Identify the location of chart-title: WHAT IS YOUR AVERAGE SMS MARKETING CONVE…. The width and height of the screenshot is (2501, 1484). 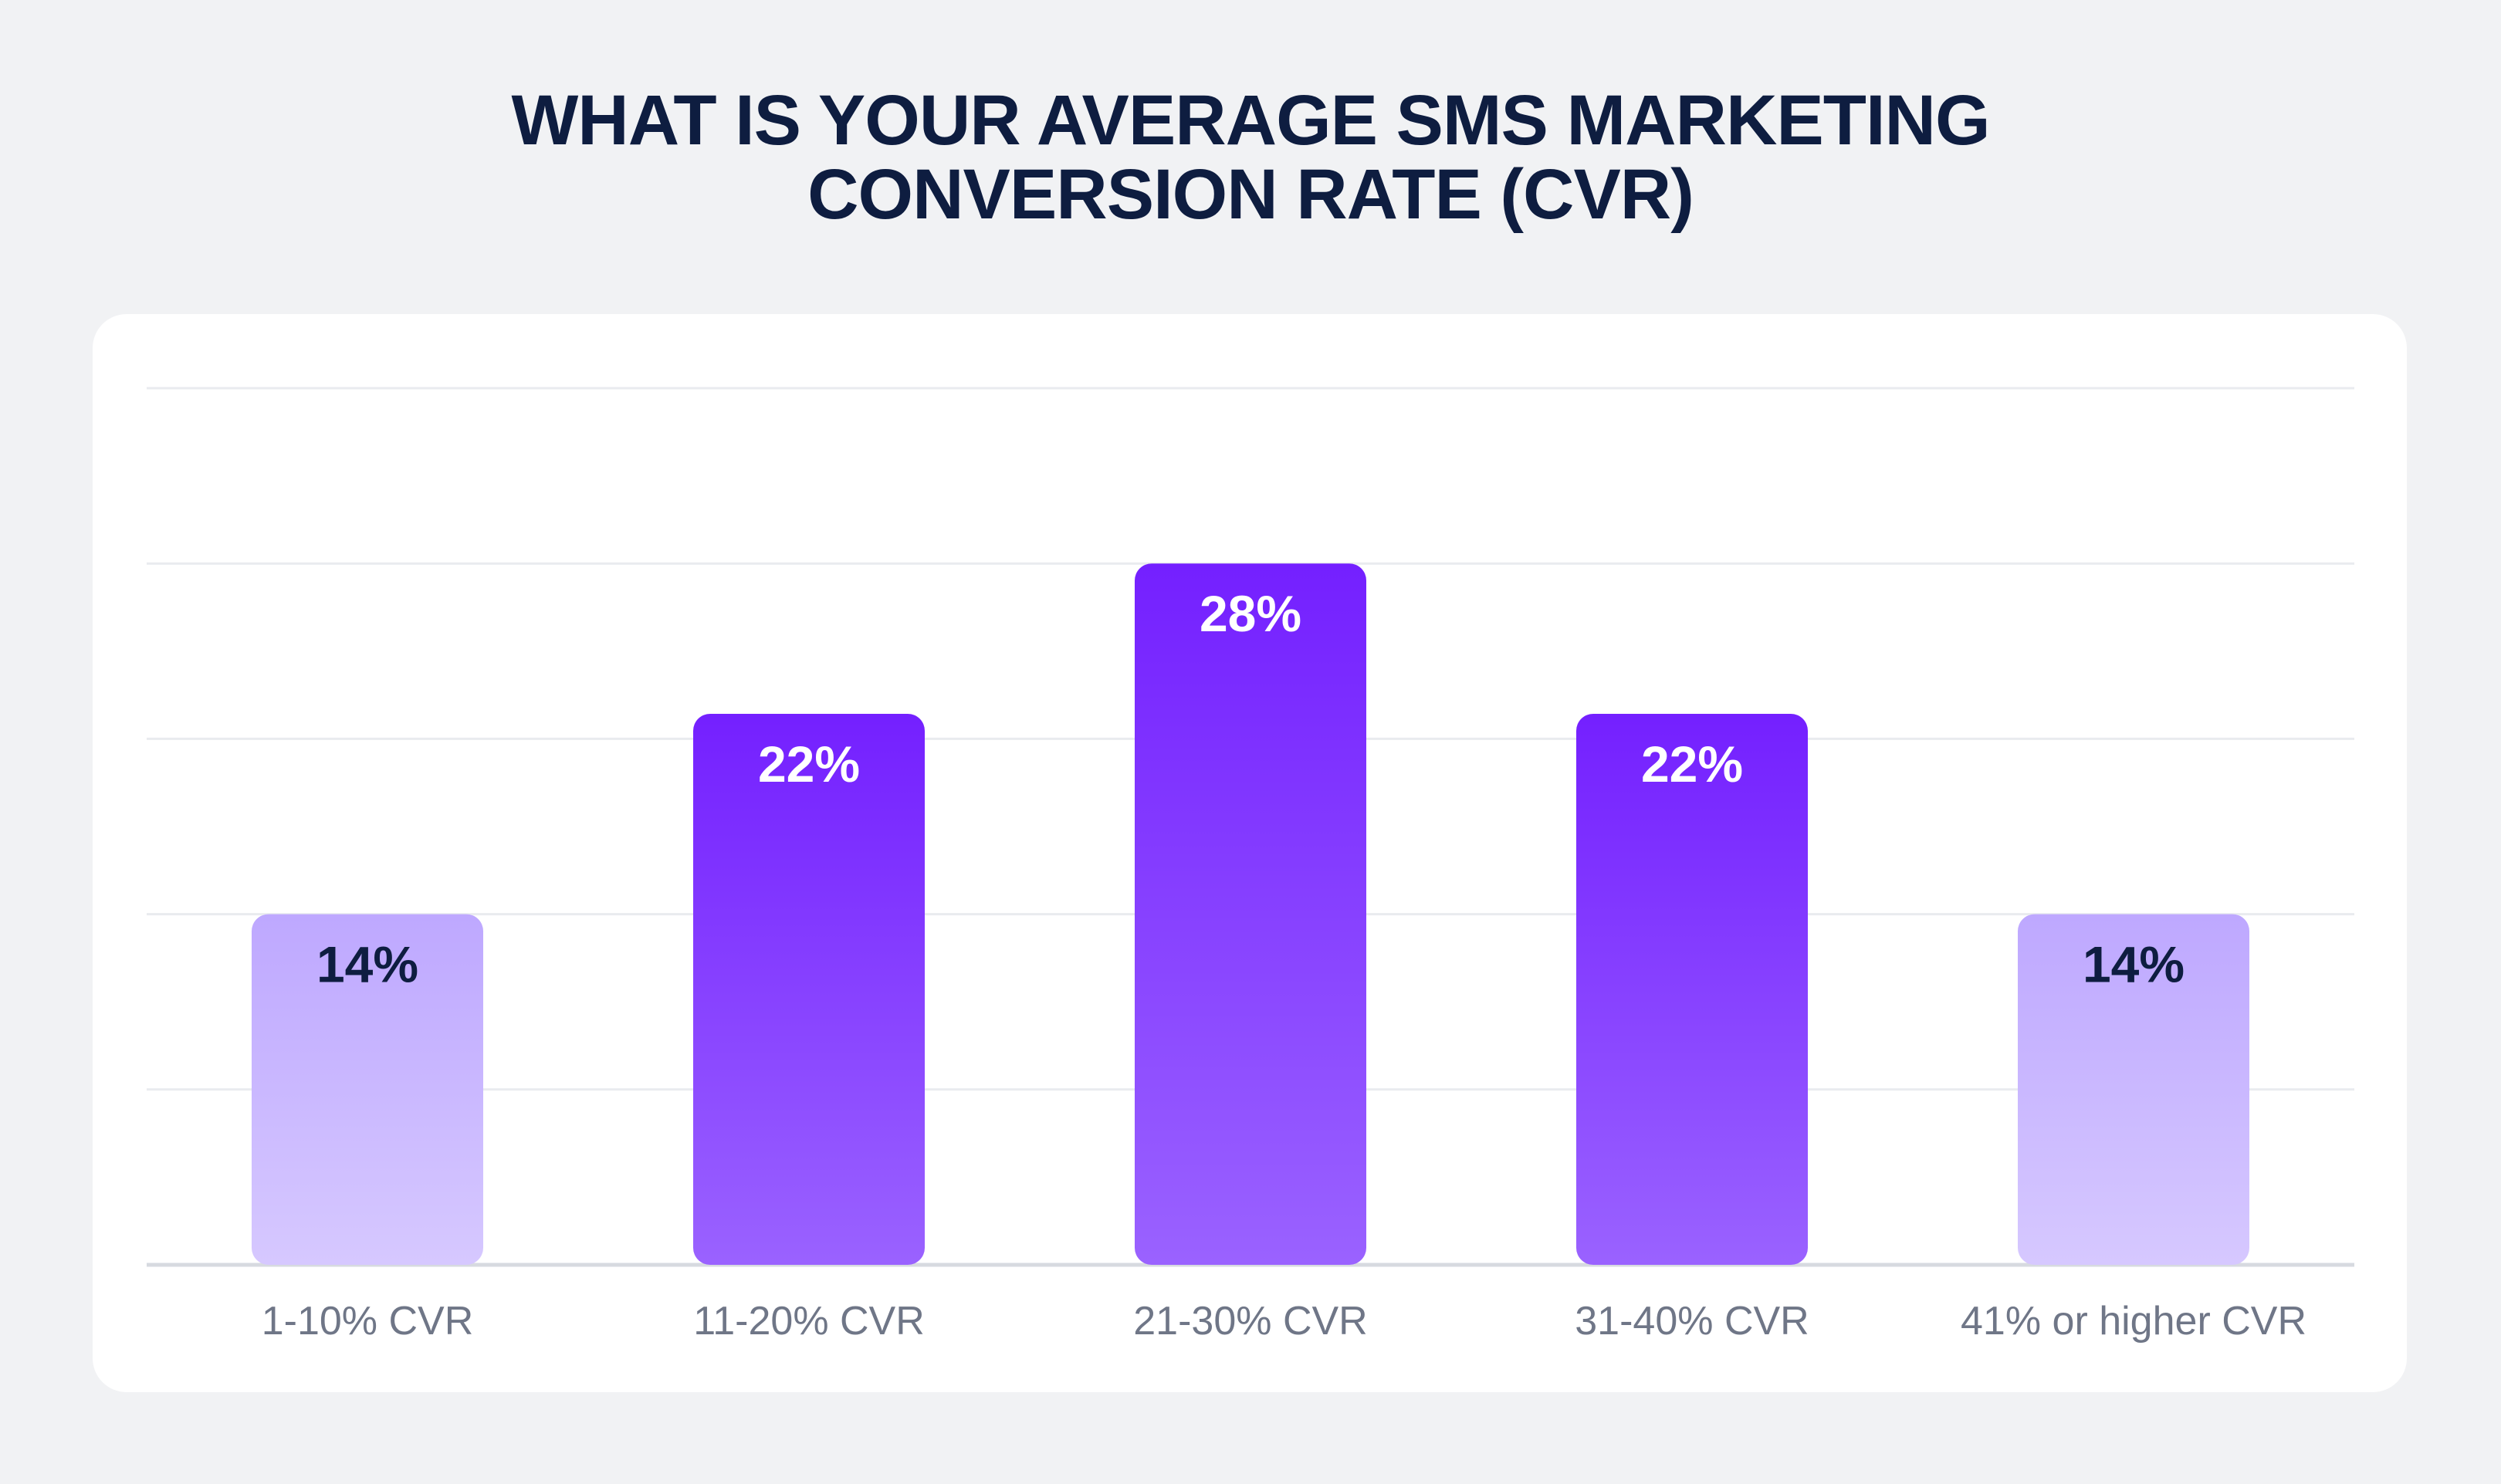
(1250, 157).